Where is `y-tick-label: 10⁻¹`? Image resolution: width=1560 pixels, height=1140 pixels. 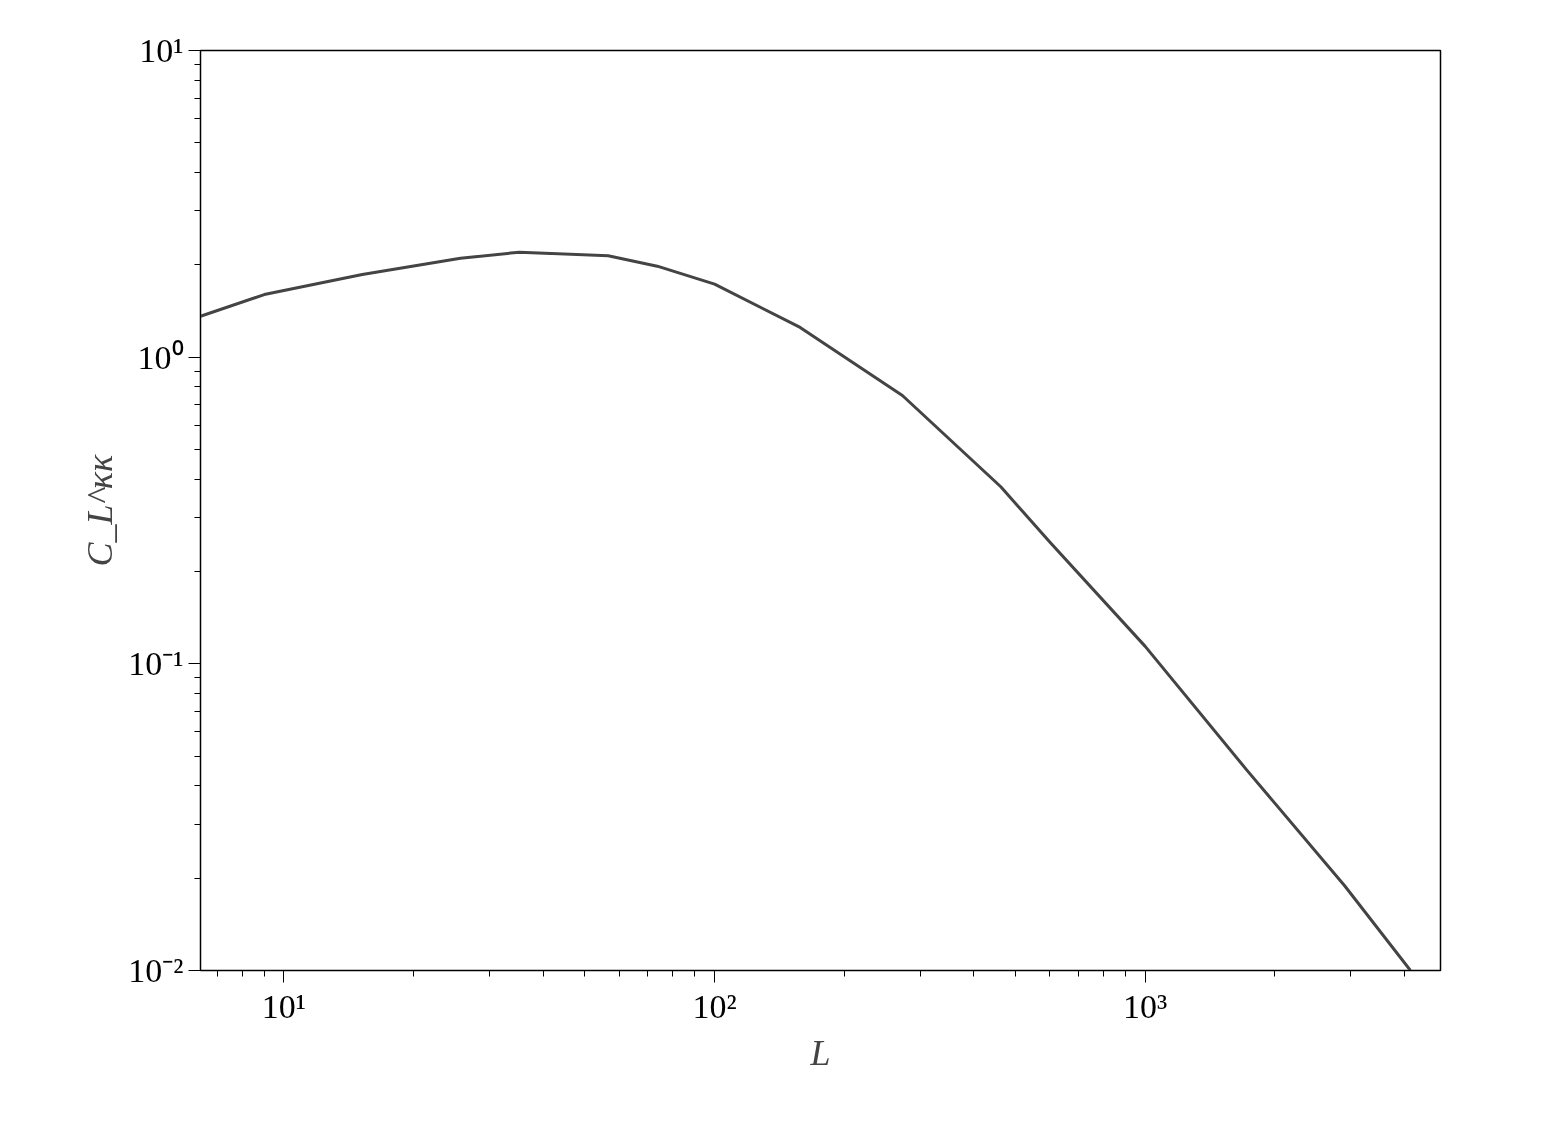 y-tick-label: 10⁻¹ is located at coordinates (156, 664).